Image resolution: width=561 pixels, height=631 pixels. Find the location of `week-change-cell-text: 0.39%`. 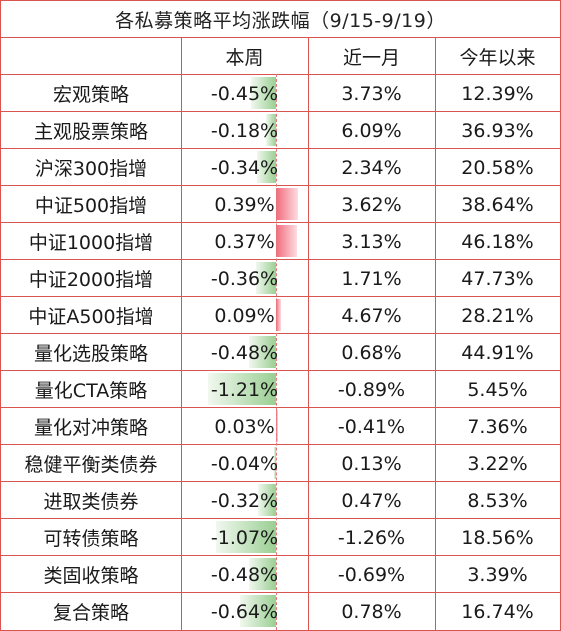

week-change-cell-text: 0.39% is located at coordinates (244, 204).